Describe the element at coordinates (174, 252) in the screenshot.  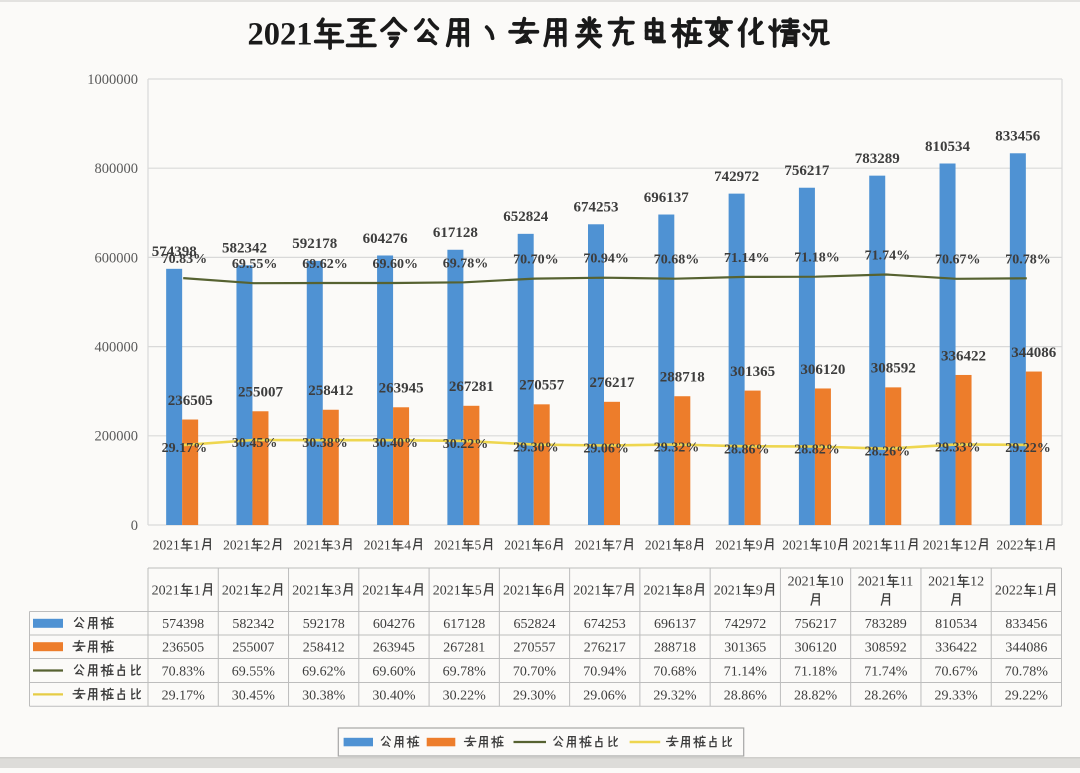
I see `svg-text: 574398` at that location.